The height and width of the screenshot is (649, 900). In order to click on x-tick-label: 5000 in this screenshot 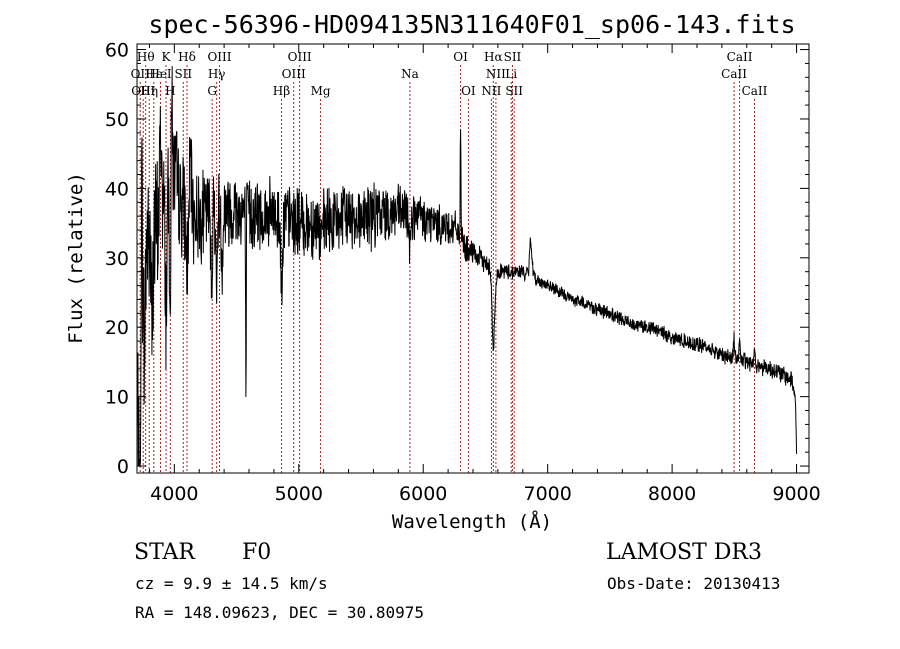, I will do `click(299, 494)`.